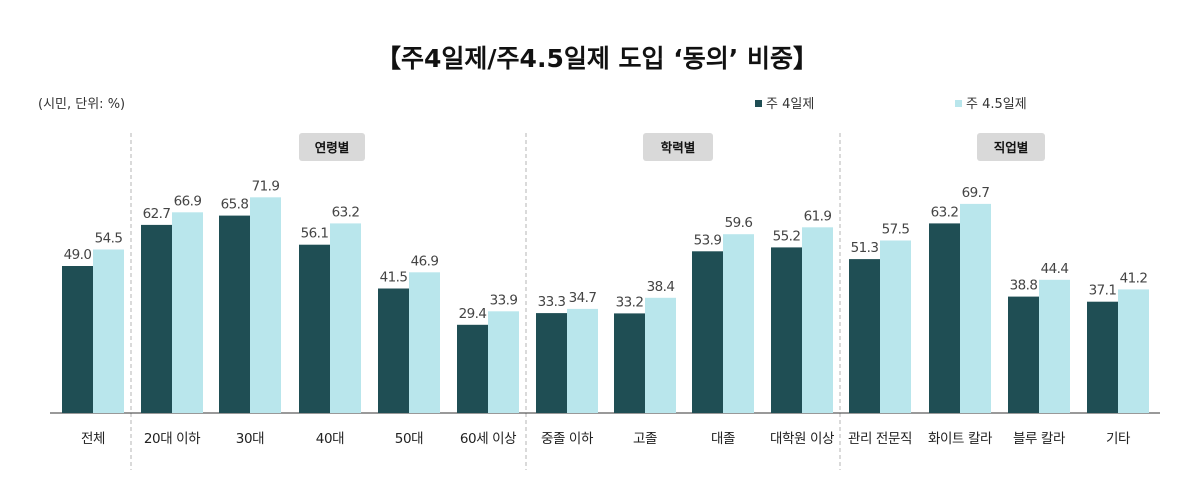 The width and height of the screenshot is (1194, 491). What do you see at coordinates (1134, 278) in the screenshot?
I see `value-label-4-5day: 41.2` at bounding box center [1134, 278].